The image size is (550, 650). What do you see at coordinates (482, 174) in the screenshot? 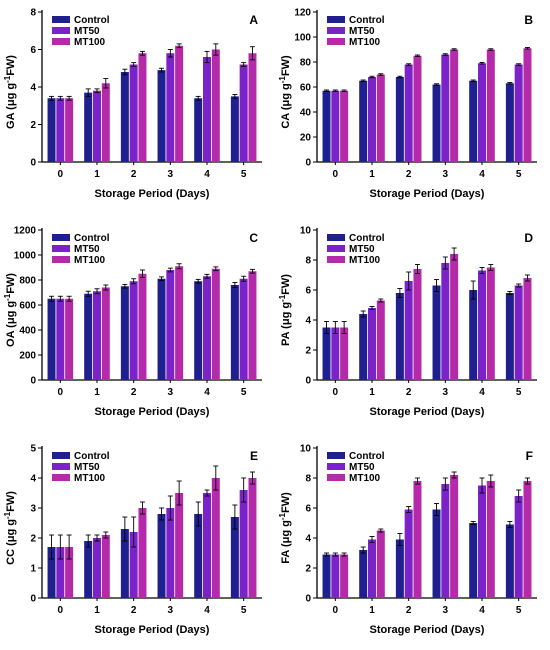
I see `x-tick-label-b-4: 4` at bounding box center [482, 174].